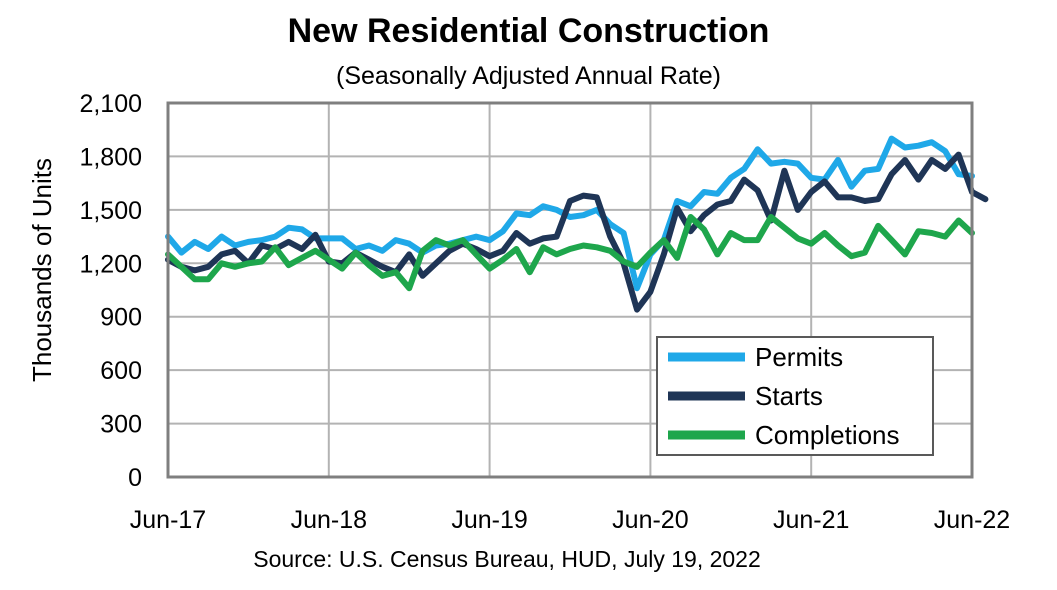 Image resolution: width=1057 pixels, height=590 pixels. Describe the element at coordinates (110, 211) in the screenshot. I see `y-tick-label: 1,500` at that location.